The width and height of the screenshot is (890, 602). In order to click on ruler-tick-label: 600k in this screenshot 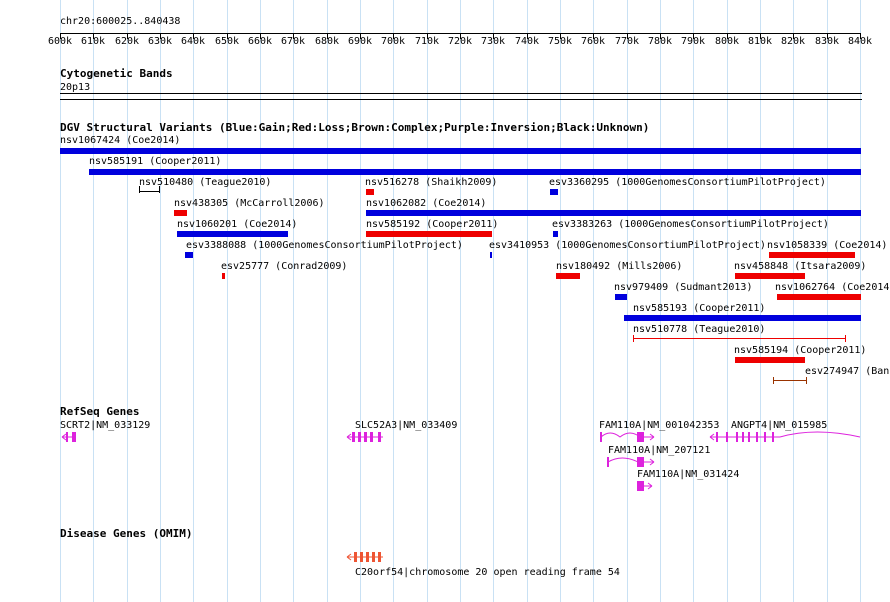, I will do `click(60, 41)`.